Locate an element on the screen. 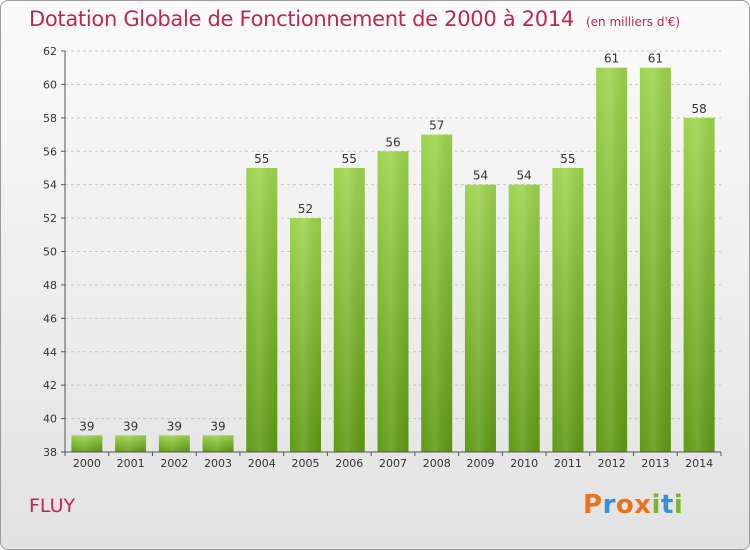 The width and height of the screenshot is (750, 550). x-tick-label: 2001 is located at coordinates (131, 463).